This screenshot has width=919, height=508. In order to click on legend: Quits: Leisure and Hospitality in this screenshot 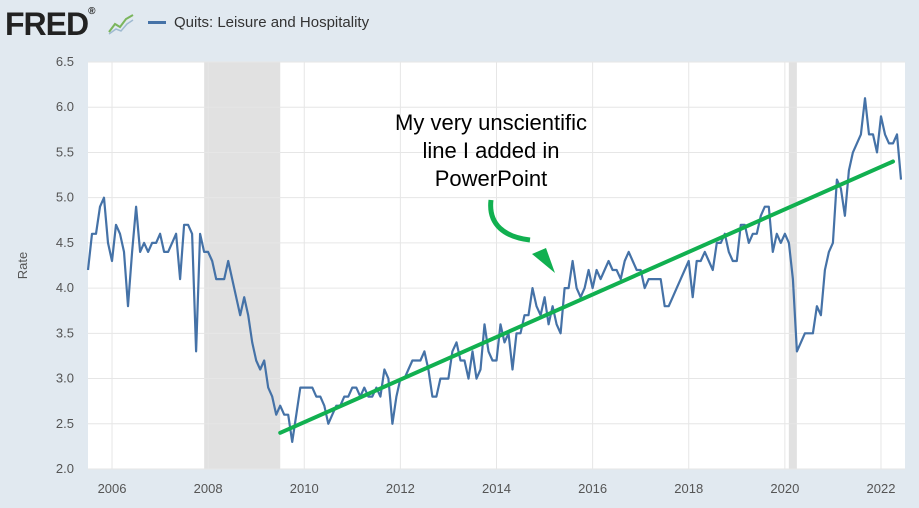, I will do `click(258, 22)`.